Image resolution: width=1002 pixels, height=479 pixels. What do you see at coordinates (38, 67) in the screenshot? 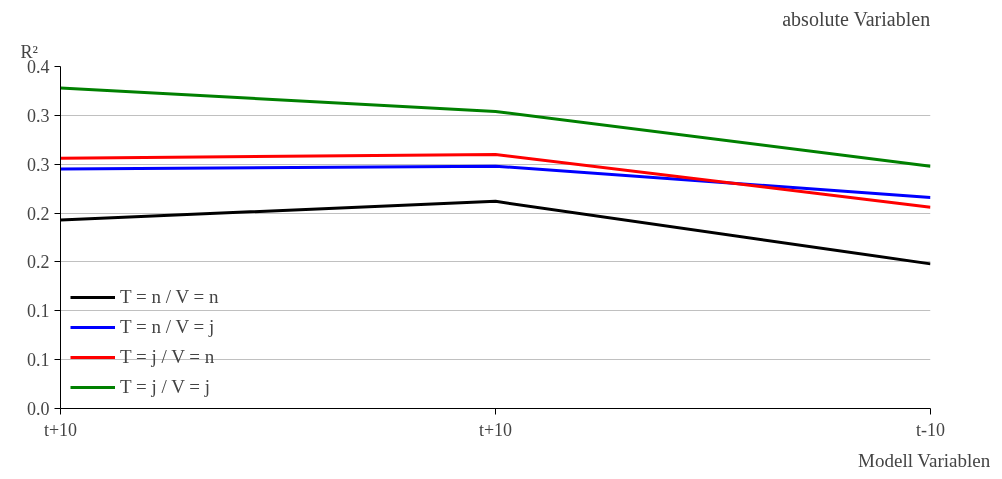
I see `y-tick-label: 0.4` at bounding box center [38, 67].